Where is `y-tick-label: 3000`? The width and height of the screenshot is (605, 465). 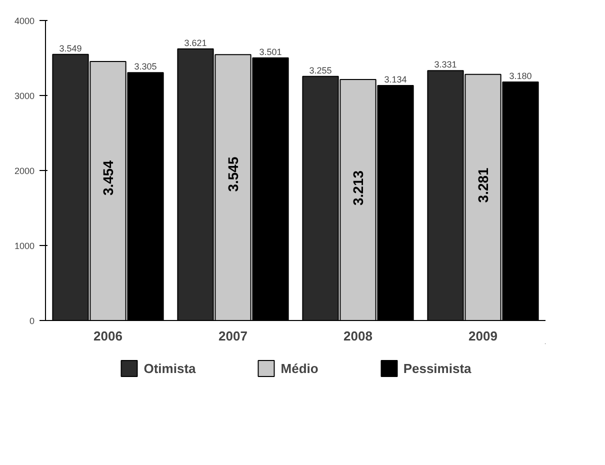
y-tick-label: 3000 is located at coordinates (24, 96).